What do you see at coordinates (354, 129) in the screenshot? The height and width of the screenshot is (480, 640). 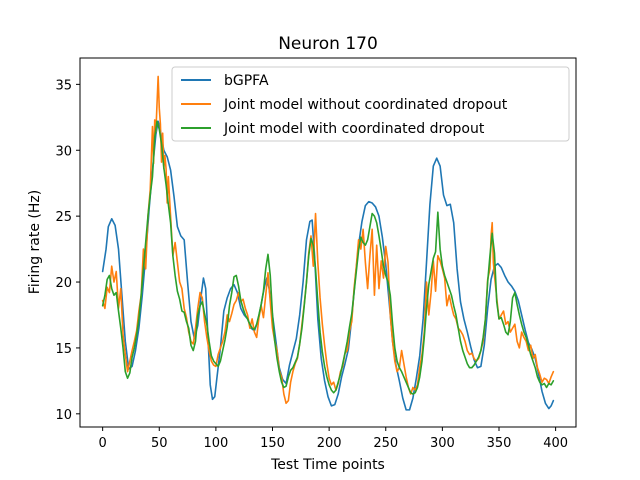 I see `legend-label-3: Joint model with coordinated dropout` at bounding box center [354, 129].